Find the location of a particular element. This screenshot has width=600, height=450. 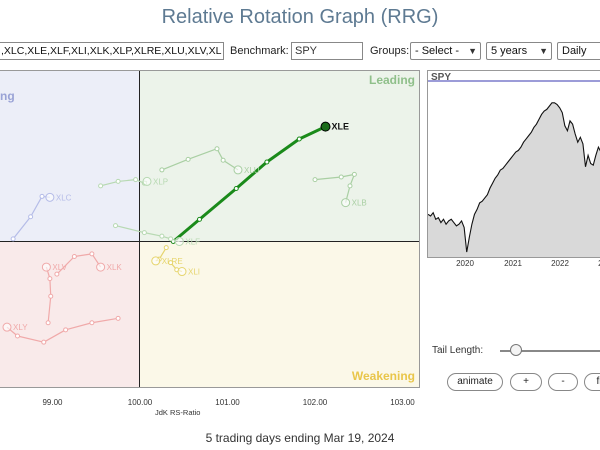

x-tick-label: 103.00 is located at coordinates (402, 402).